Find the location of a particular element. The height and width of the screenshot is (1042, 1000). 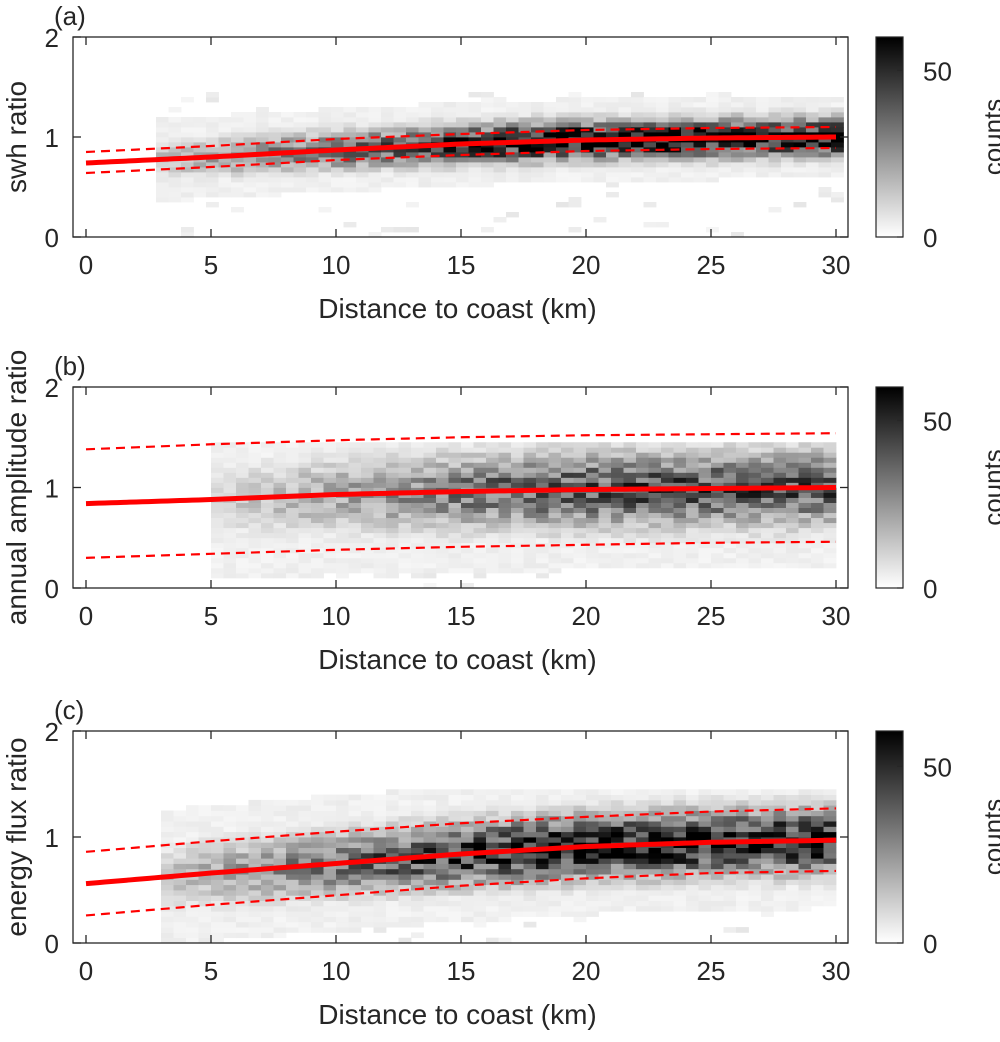

colorbar-tick-label: 50 is located at coordinates (937, 767).